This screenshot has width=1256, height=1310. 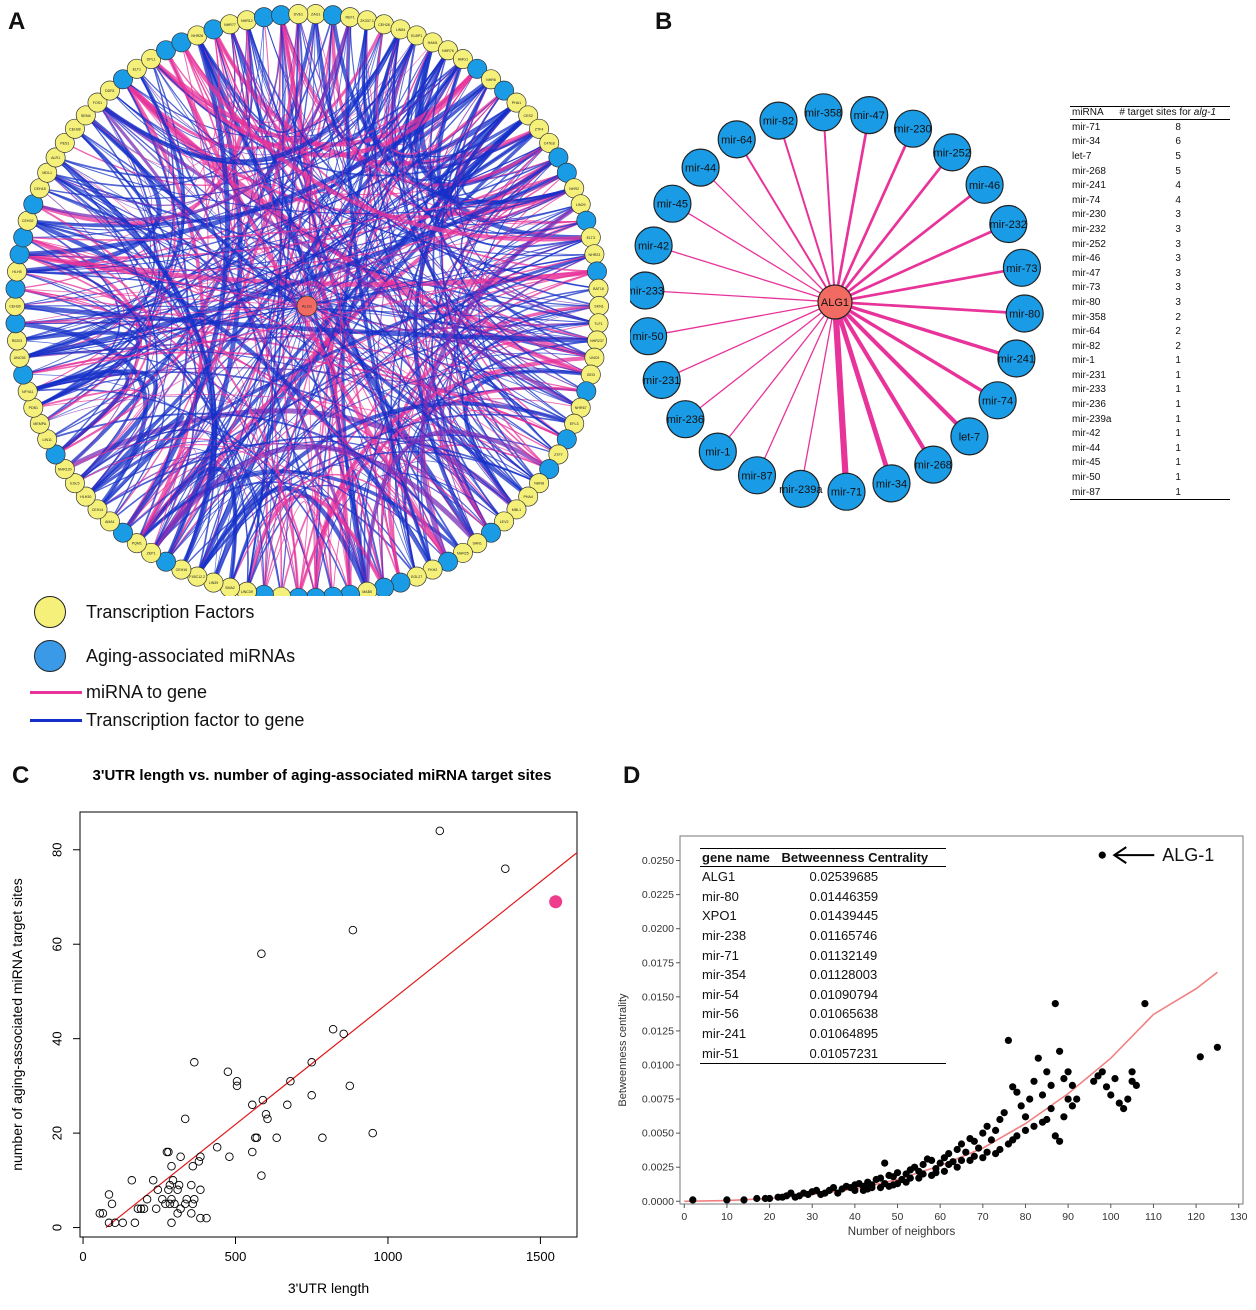 What do you see at coordinates (823, 975) in the screenshot?
I see `table-row: mir-354 0.01128003` at bounding box center [823, 975].